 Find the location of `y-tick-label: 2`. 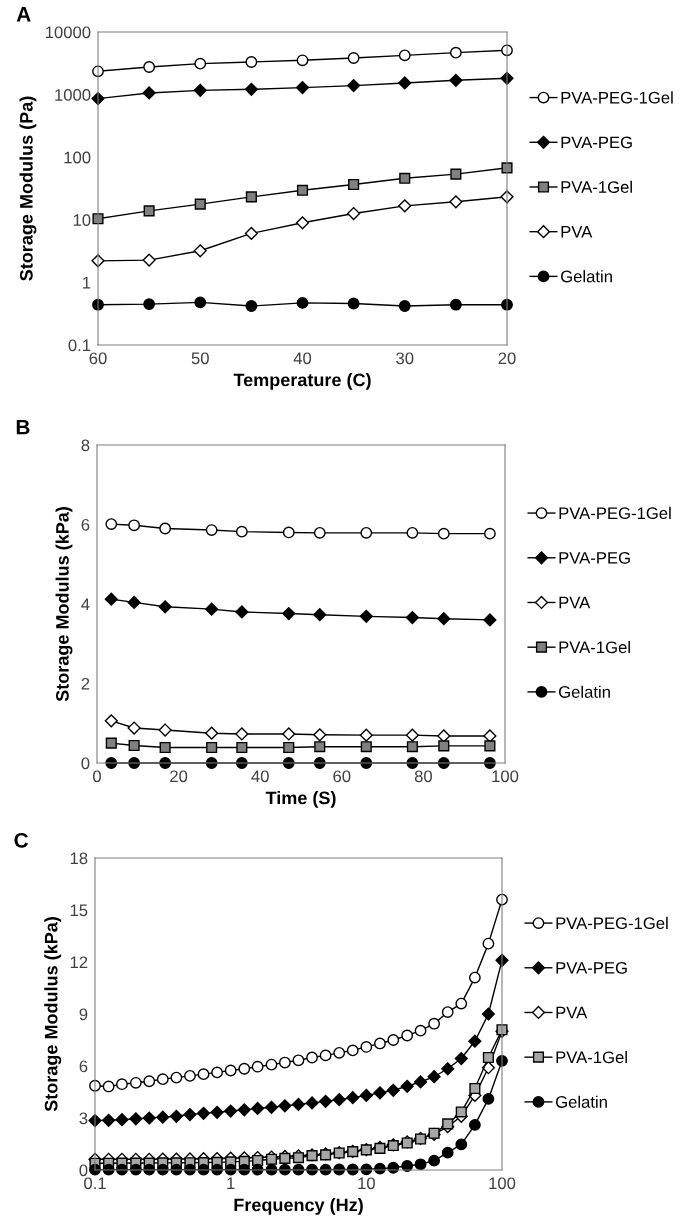

y-tick-label: 2 is located at coordinates (85, 683).